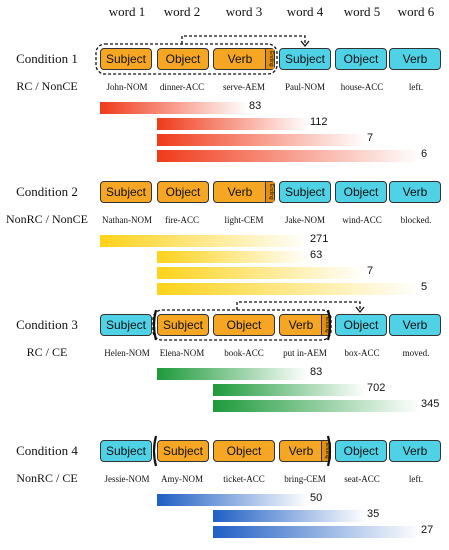  Describe the element at coordinates (305, 479) in the screenshot. I see `gloss-text: bring-CEM` at that location.